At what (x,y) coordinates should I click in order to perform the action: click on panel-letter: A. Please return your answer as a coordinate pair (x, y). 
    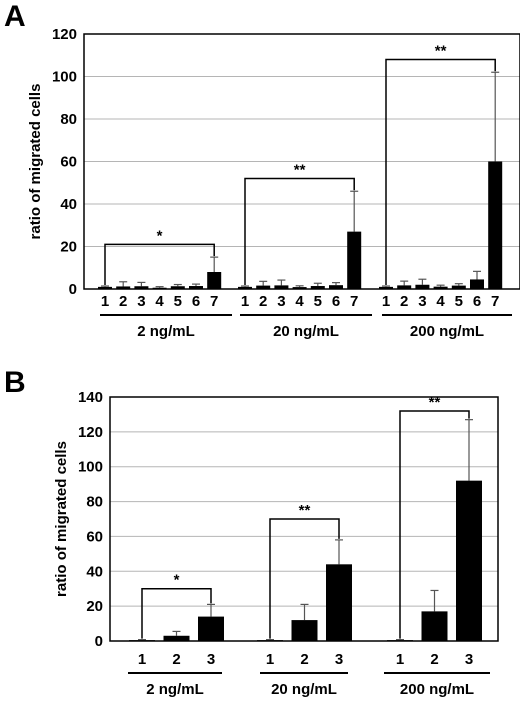
    Looking at the image, I should click on (15, 16).